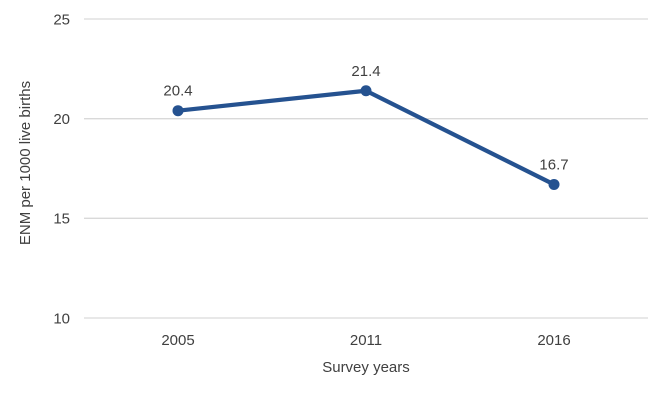 This screenshot has height=401, width=669. I want to click on data-label: 16.7, so click(553, 164).